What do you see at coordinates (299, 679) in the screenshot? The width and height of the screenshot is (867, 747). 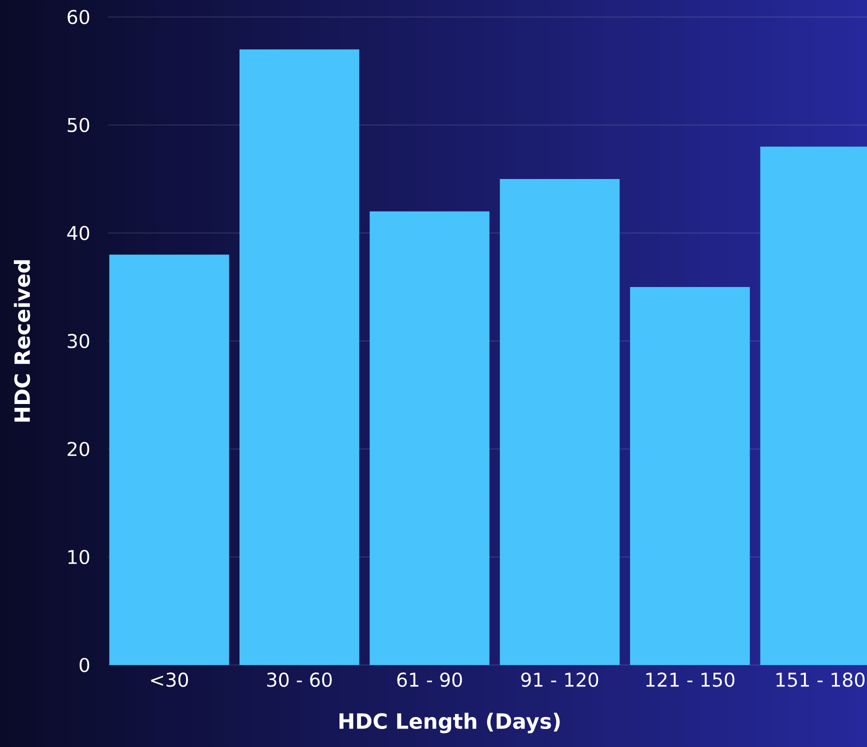 I see `x-tick-label: 30 - 60` at bounding box center [299, 679].